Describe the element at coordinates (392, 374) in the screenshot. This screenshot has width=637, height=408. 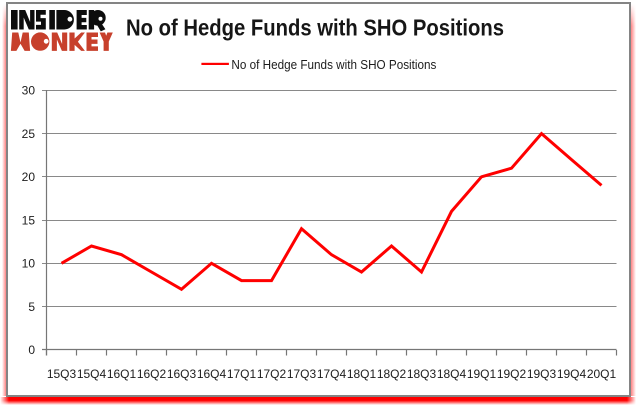
I see `svg-text: 18Q2` at that location.